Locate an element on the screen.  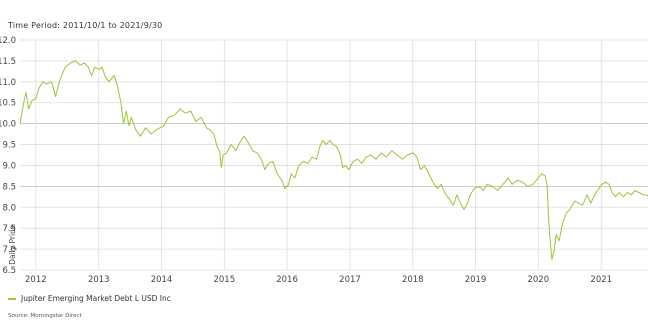
y-tick-label: 8.5 is located at coordinates (9, 187).